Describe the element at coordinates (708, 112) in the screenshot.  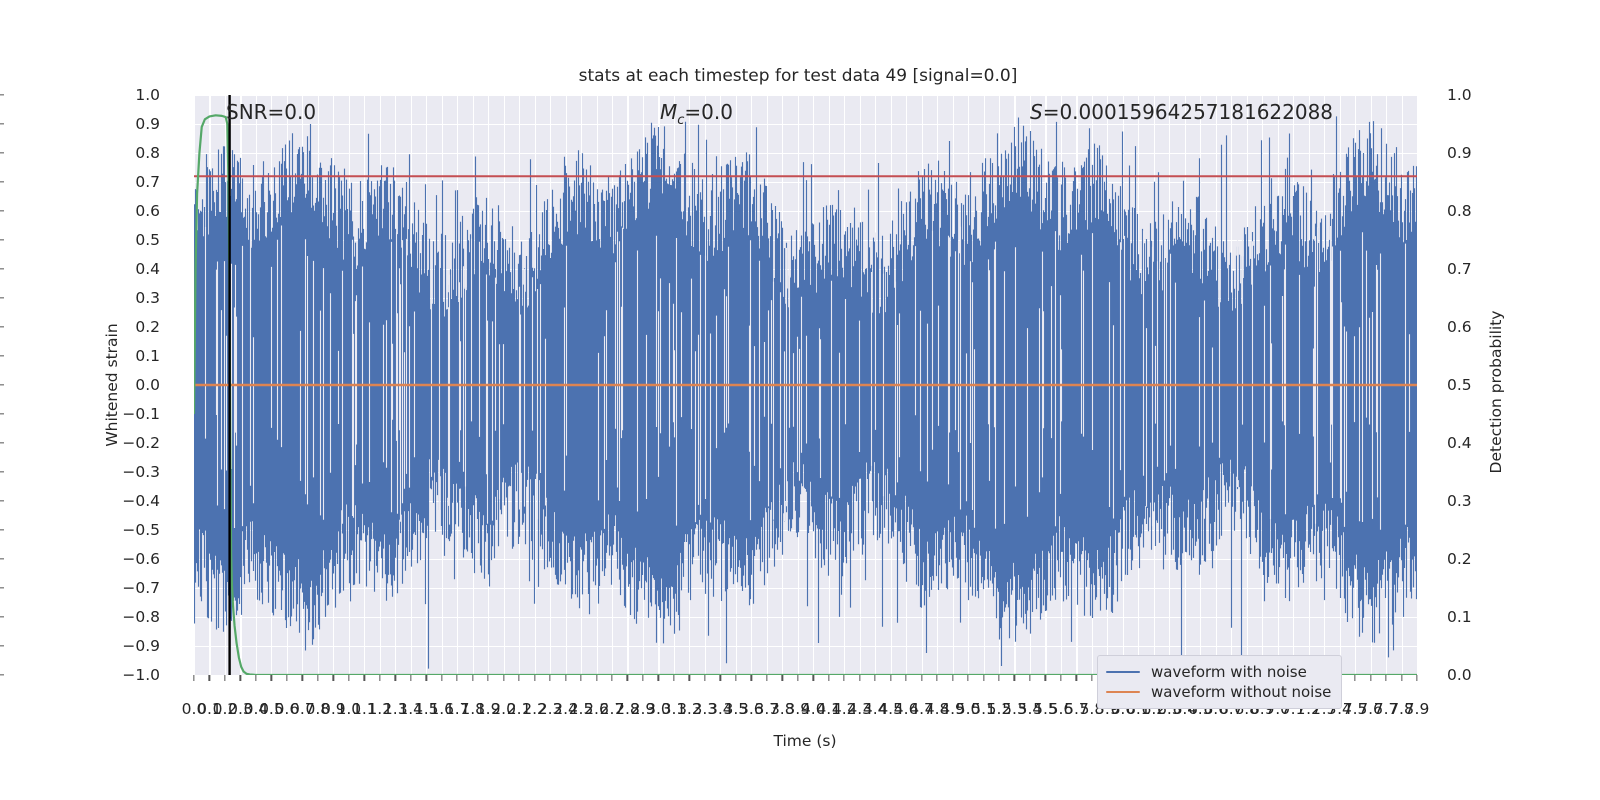
I see `mc-value: =0.0` at that location.